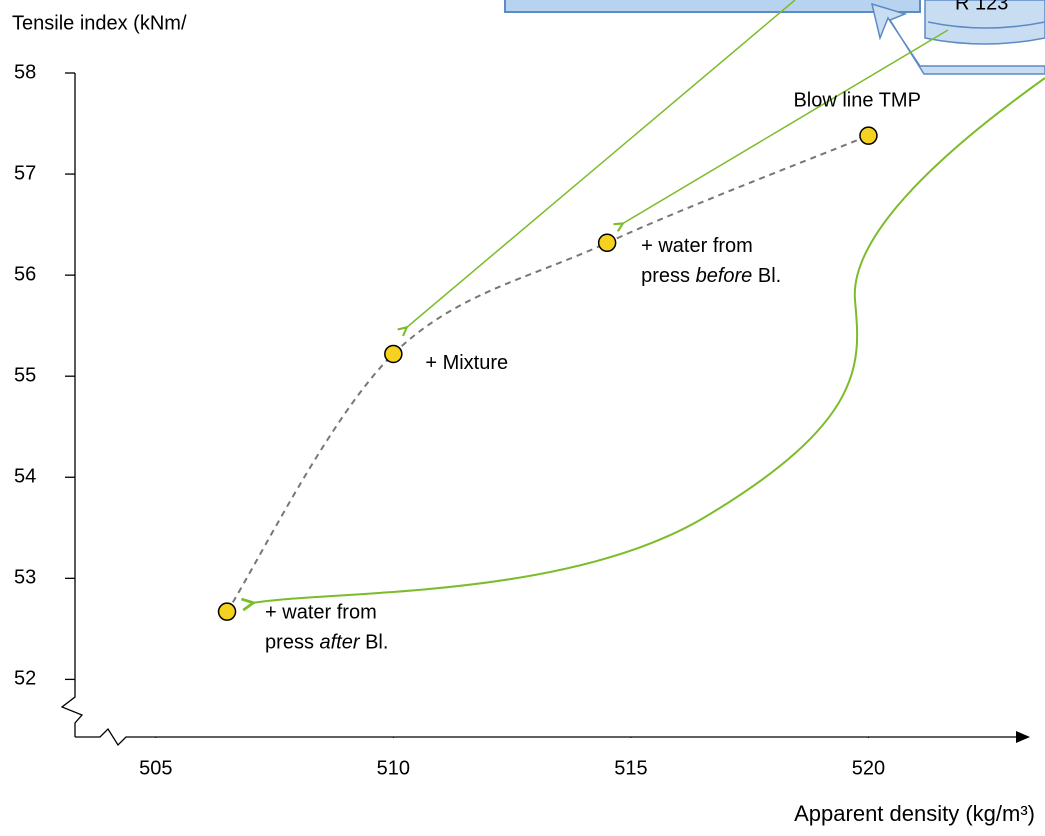 Image resolution: width=1045 pixels, height=836 pixels. I want to click on y-tick-label: 53, so click(25, 578).